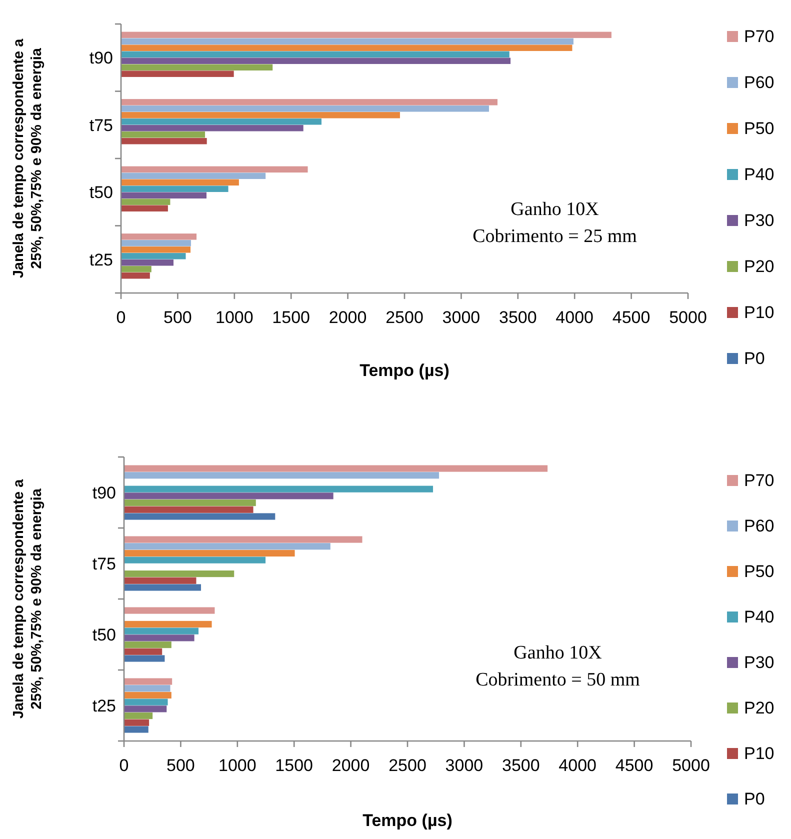  Describe the element at coordinates (558, 653) in the screenshot. I see `annotation: Ganho 10X` at that location.